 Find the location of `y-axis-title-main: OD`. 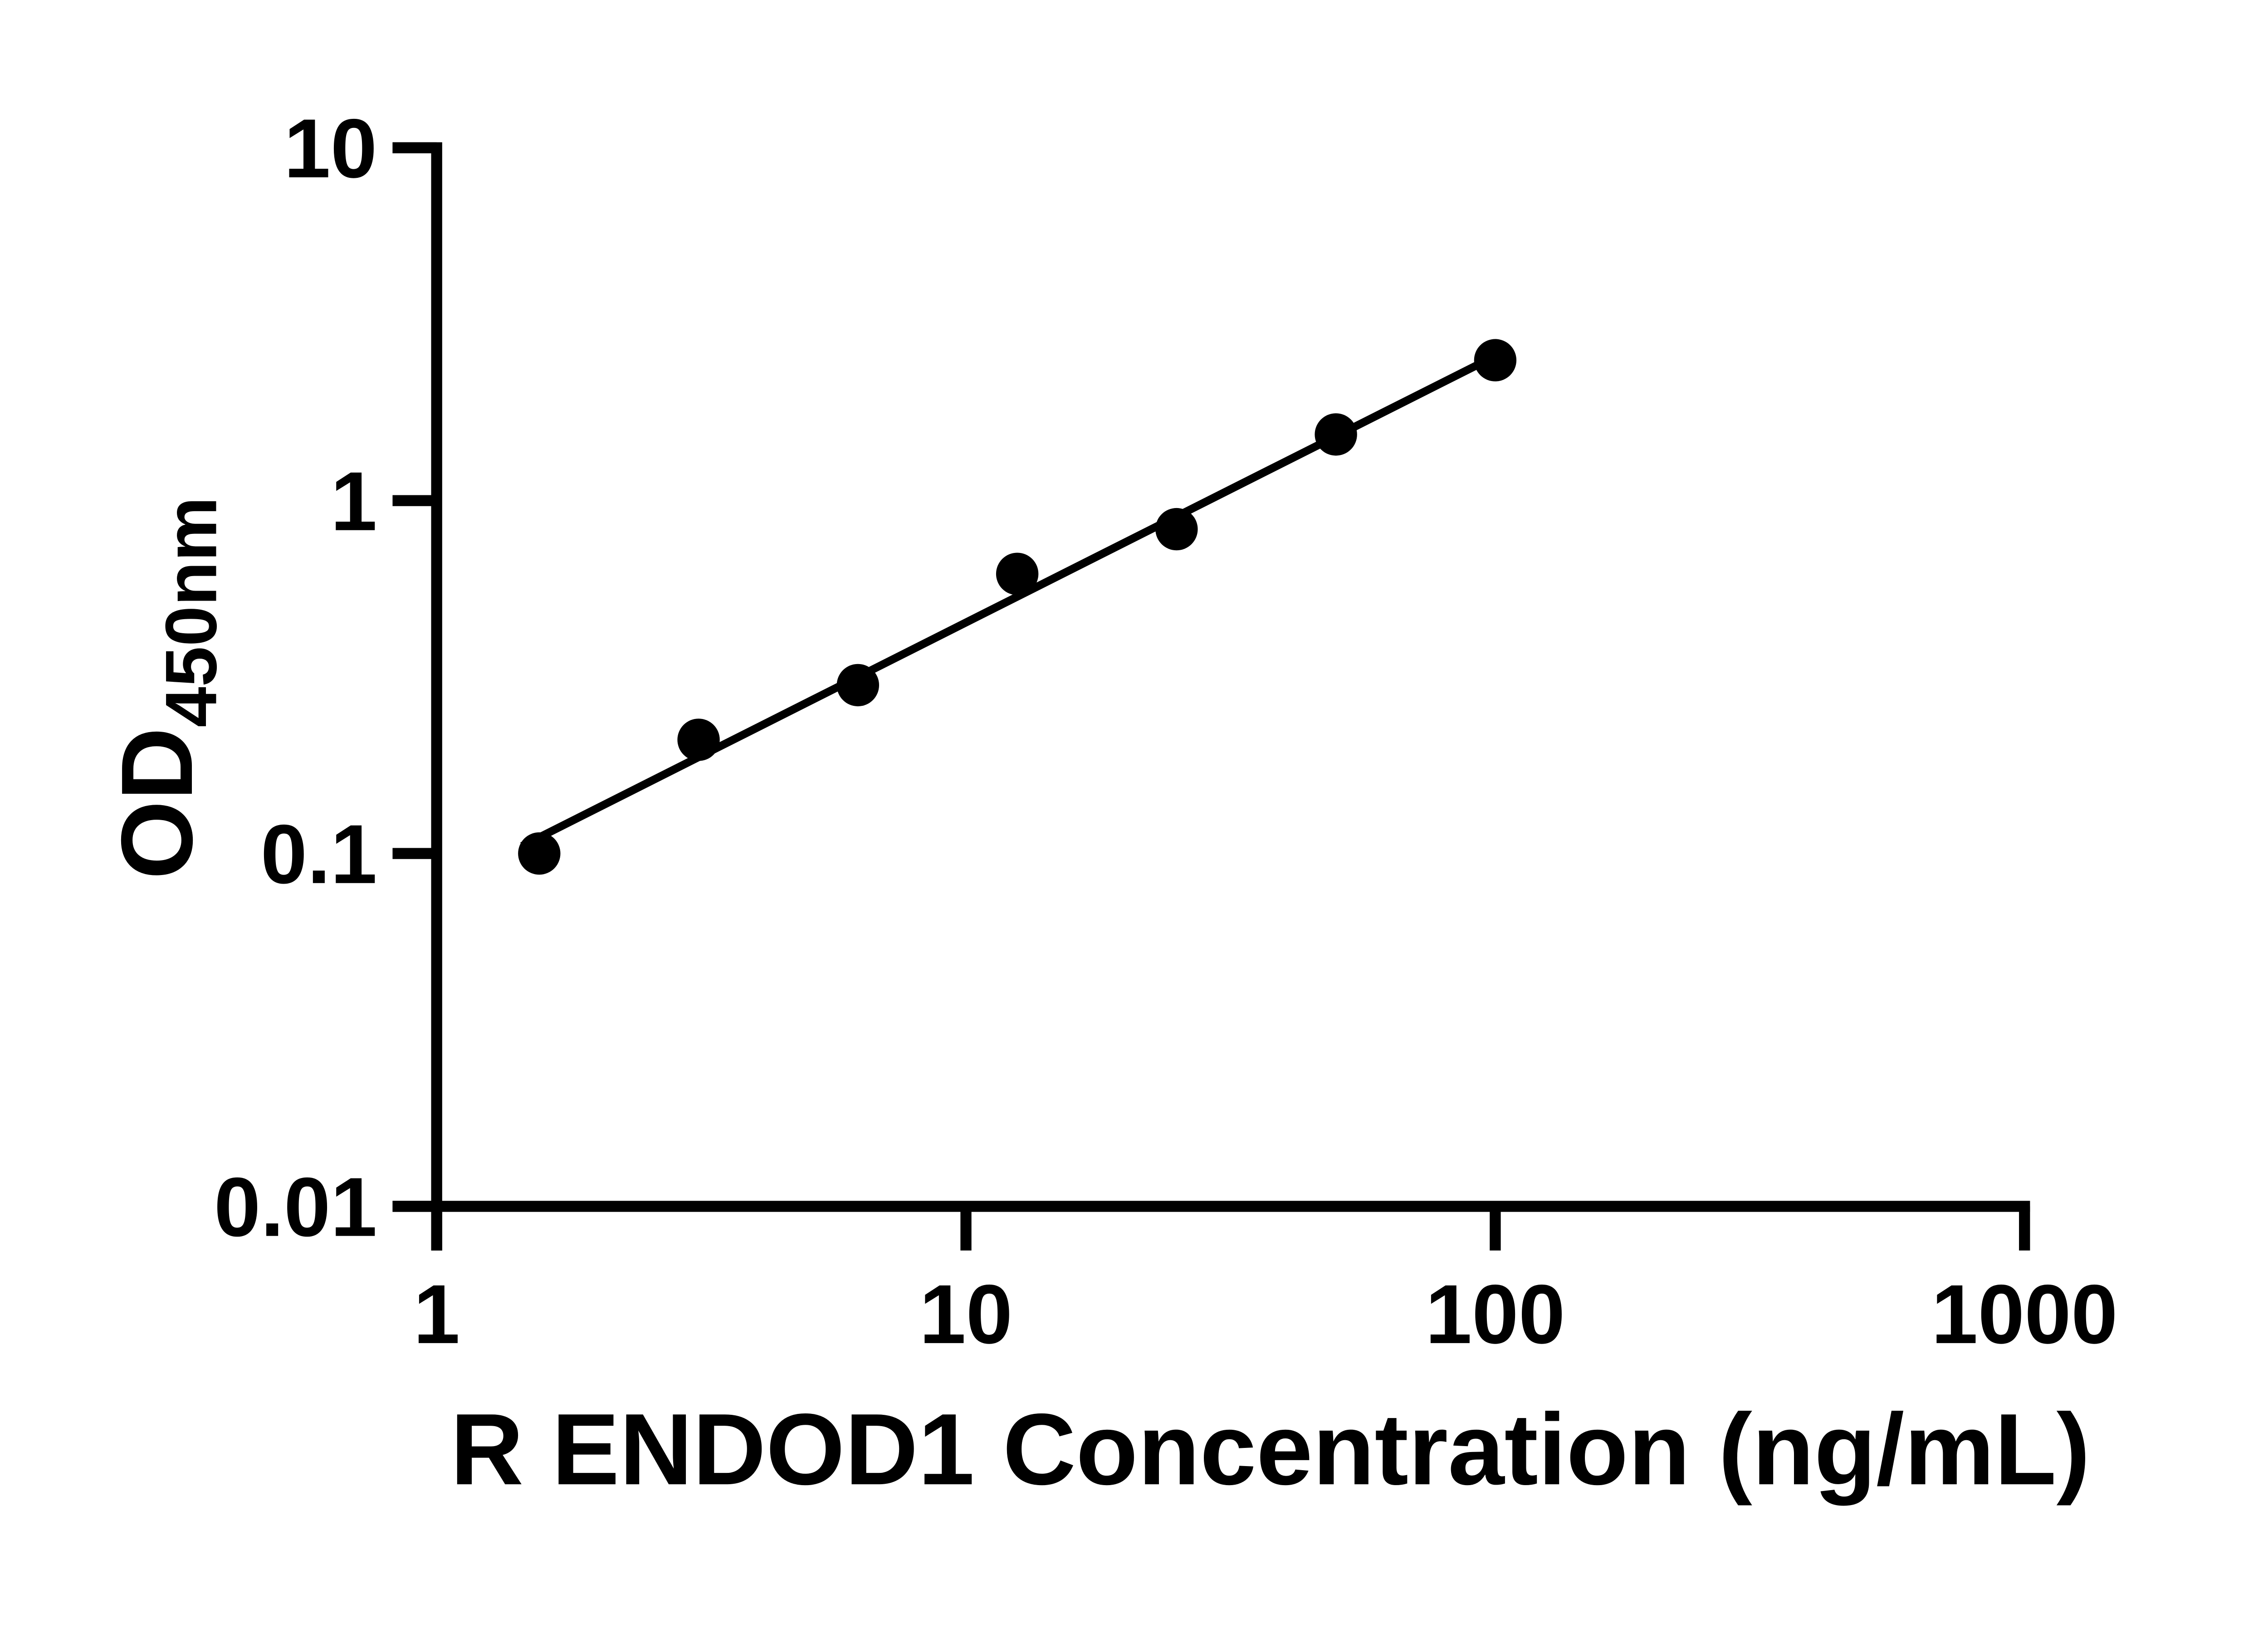

y-axis-title-main: OD is located at coordinates (157, 803).